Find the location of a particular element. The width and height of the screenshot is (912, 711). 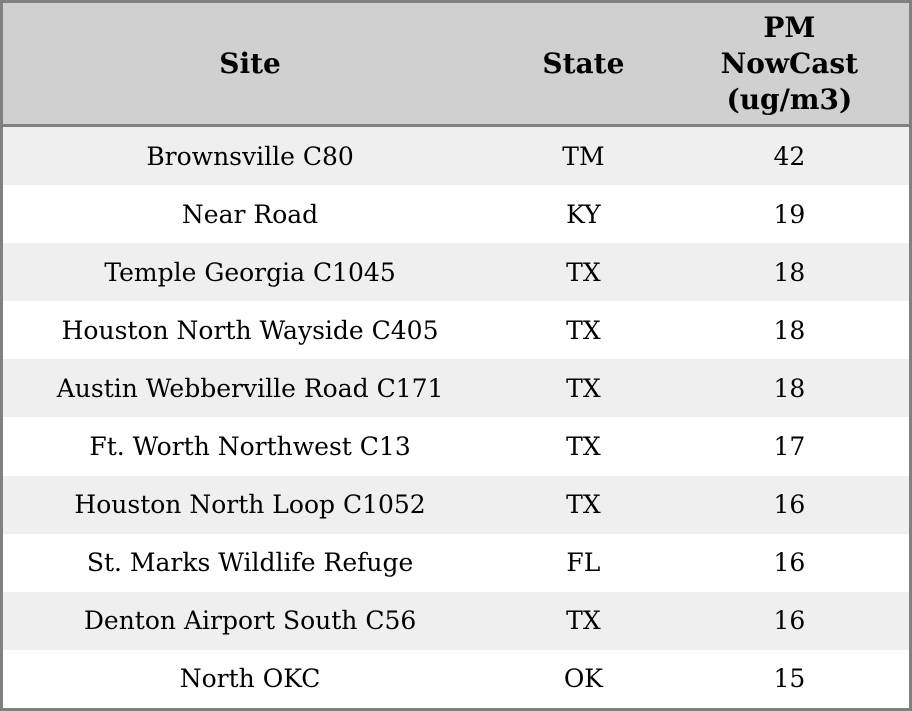

site-cell: Houston North Loop C1052 is located at coordinates (250, 505).